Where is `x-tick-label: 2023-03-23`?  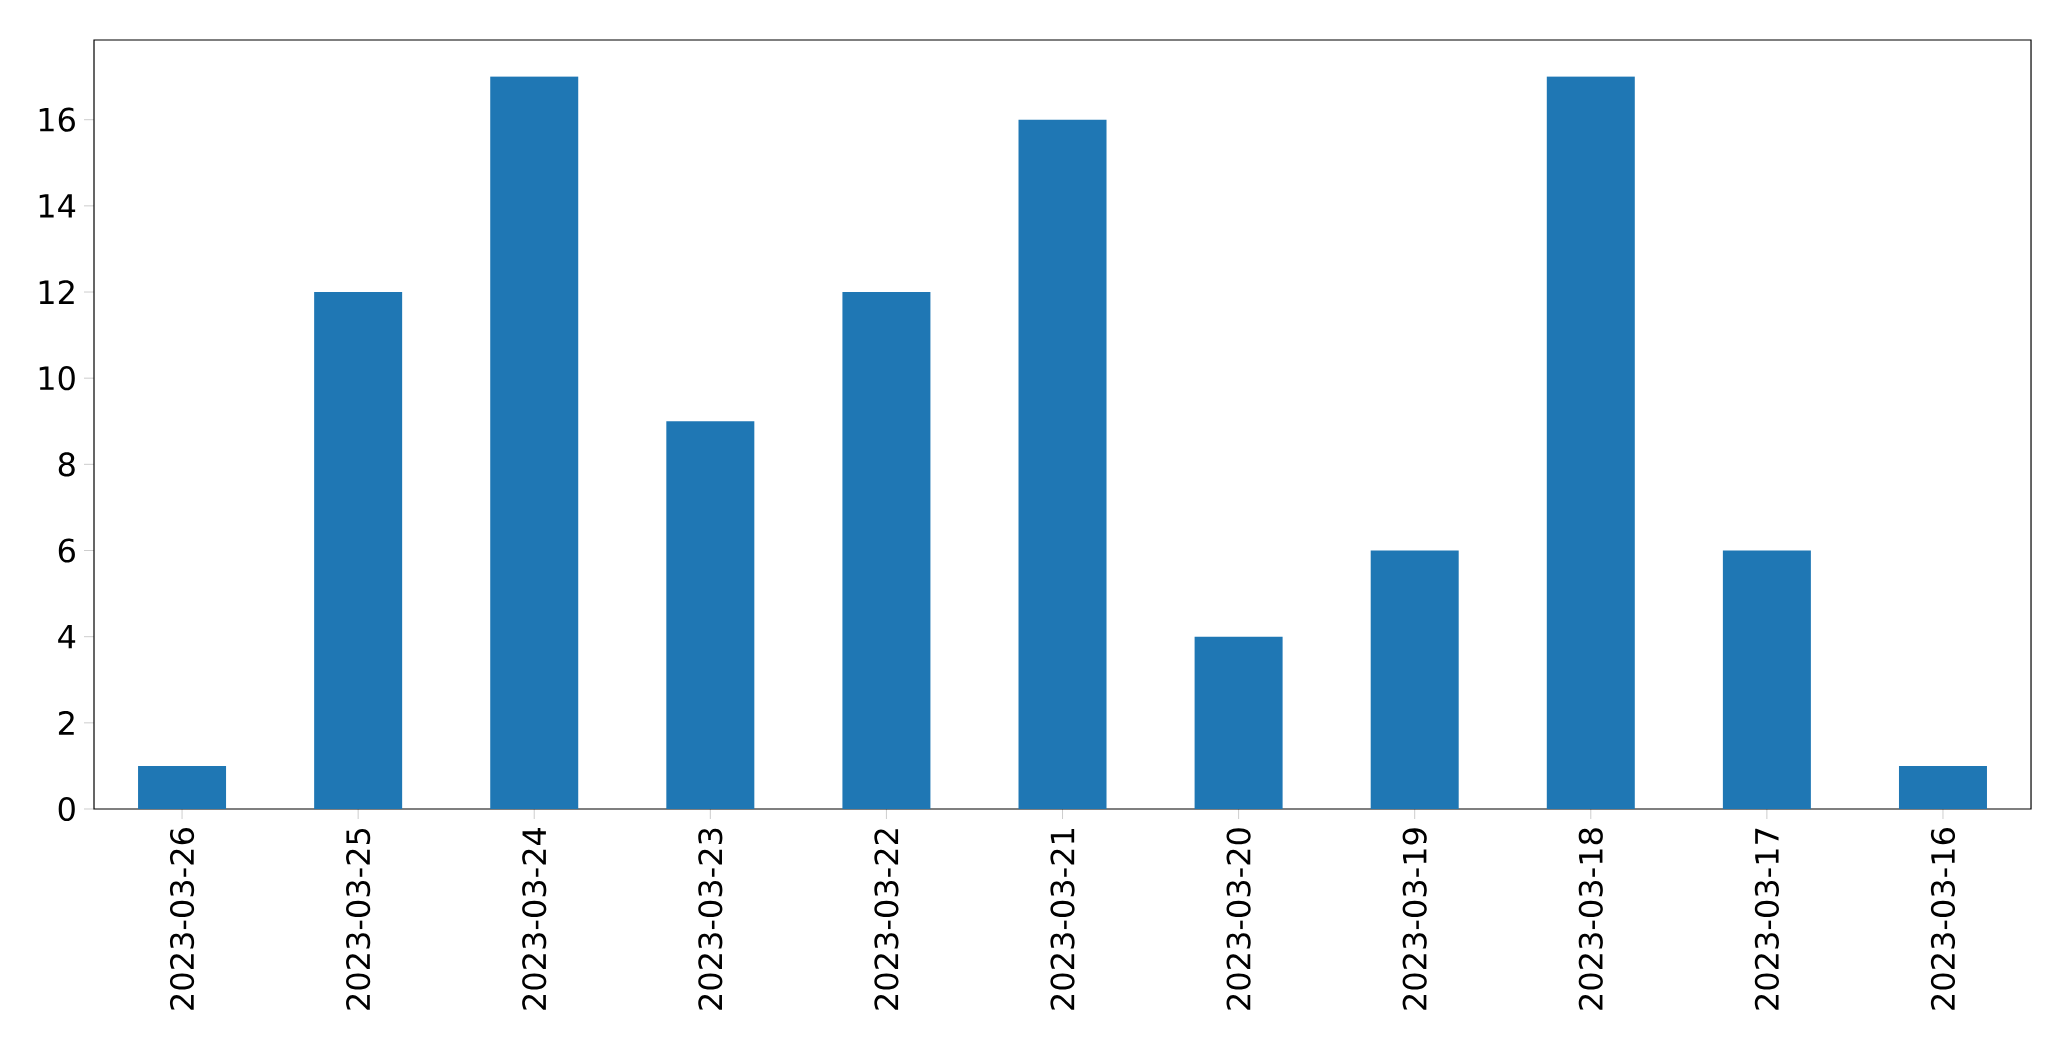 x-tick-label: 2023-03-23 is located at coordinates (710, 919).